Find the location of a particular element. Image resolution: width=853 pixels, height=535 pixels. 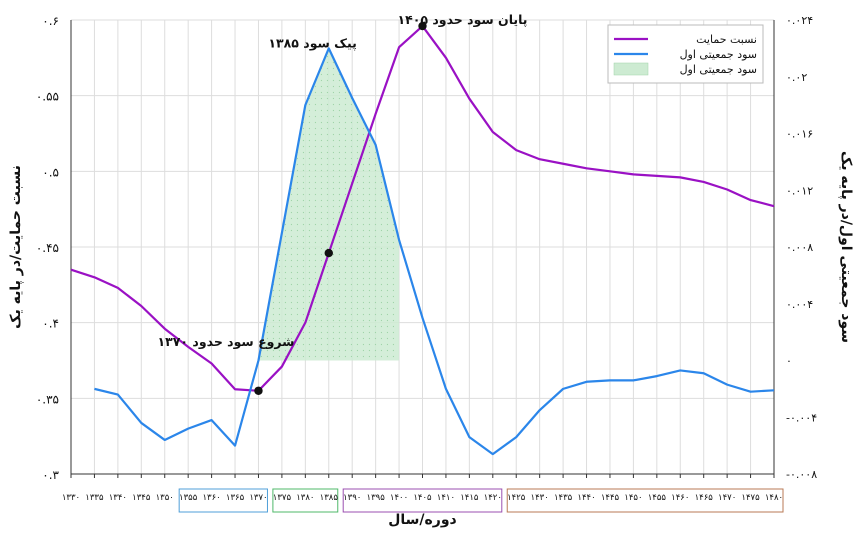

x-tick-label: ۱۴۶۵ is located at coordinates (704, 498).